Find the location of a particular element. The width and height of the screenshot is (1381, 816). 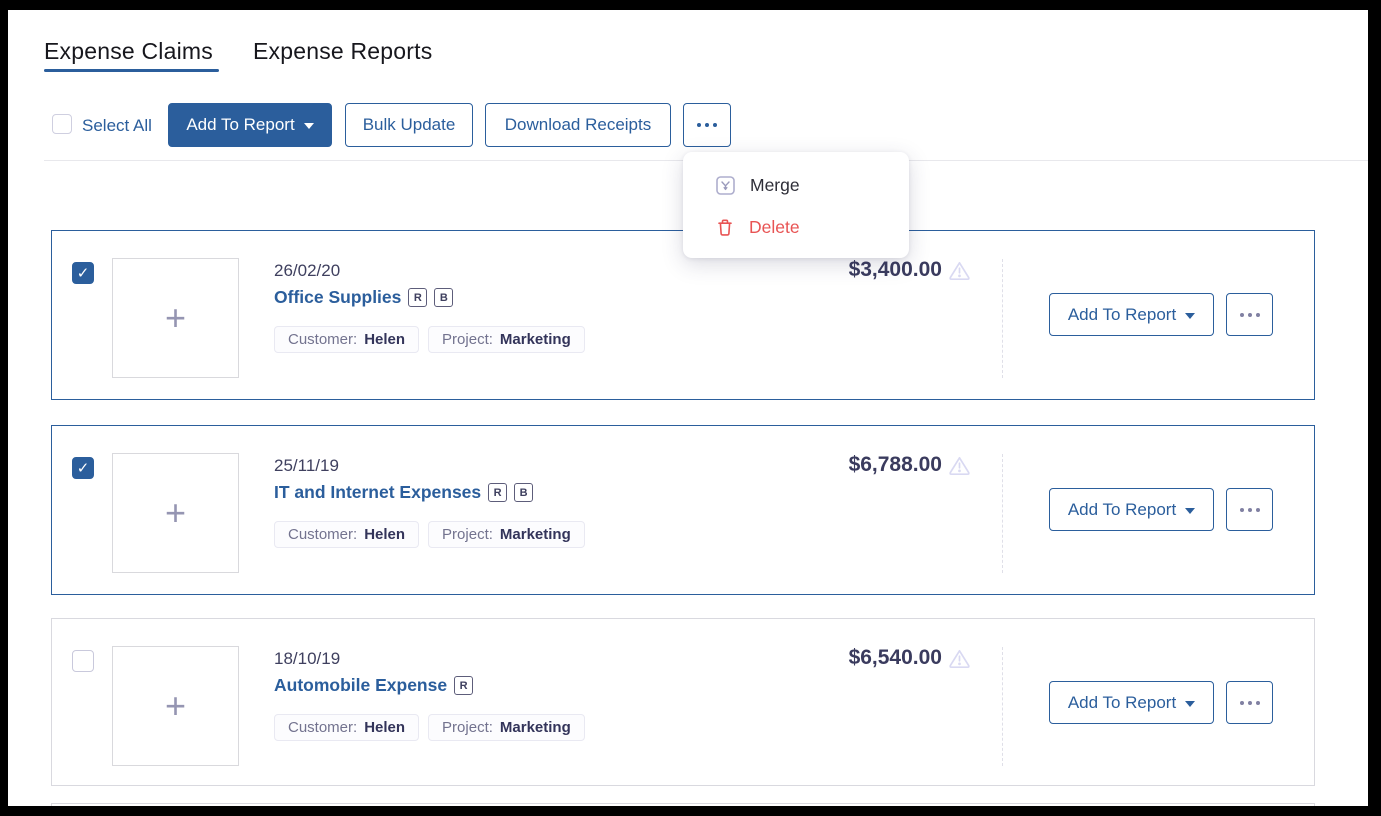

more-actions-button is located at coordinates (707, 125).